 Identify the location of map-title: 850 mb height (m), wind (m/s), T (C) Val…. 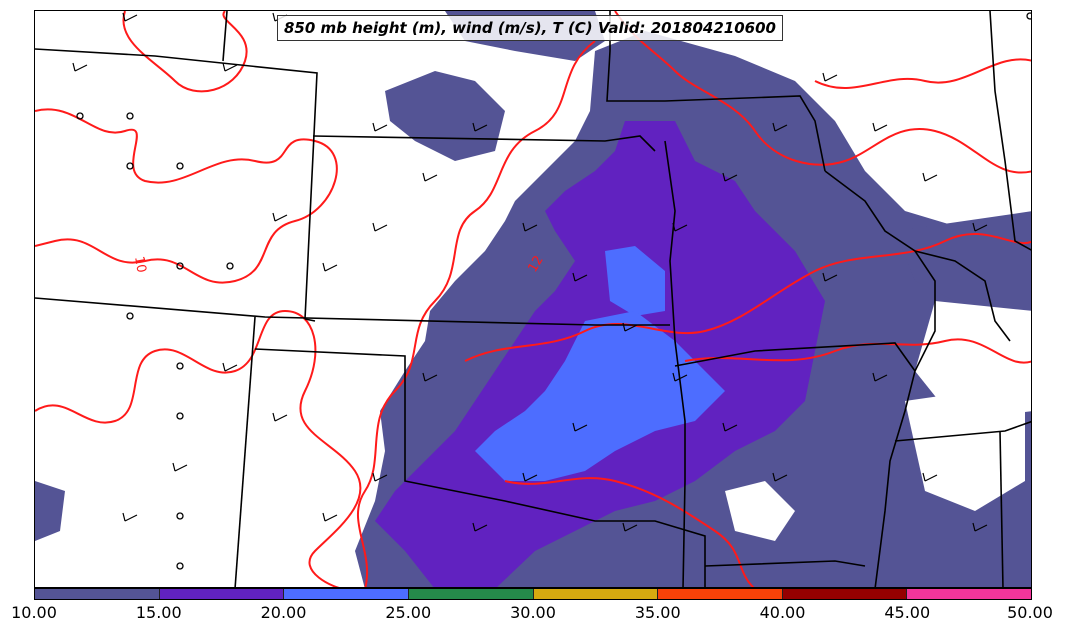
(530, 28).